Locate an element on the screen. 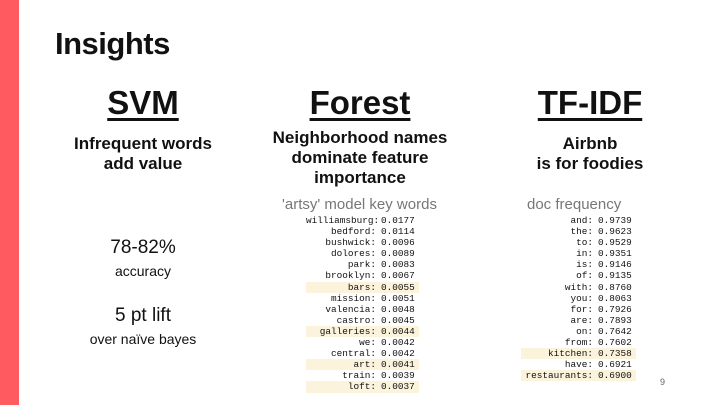  svm-subtitle: Infrequent words add value is located at coordinates (143, 153).